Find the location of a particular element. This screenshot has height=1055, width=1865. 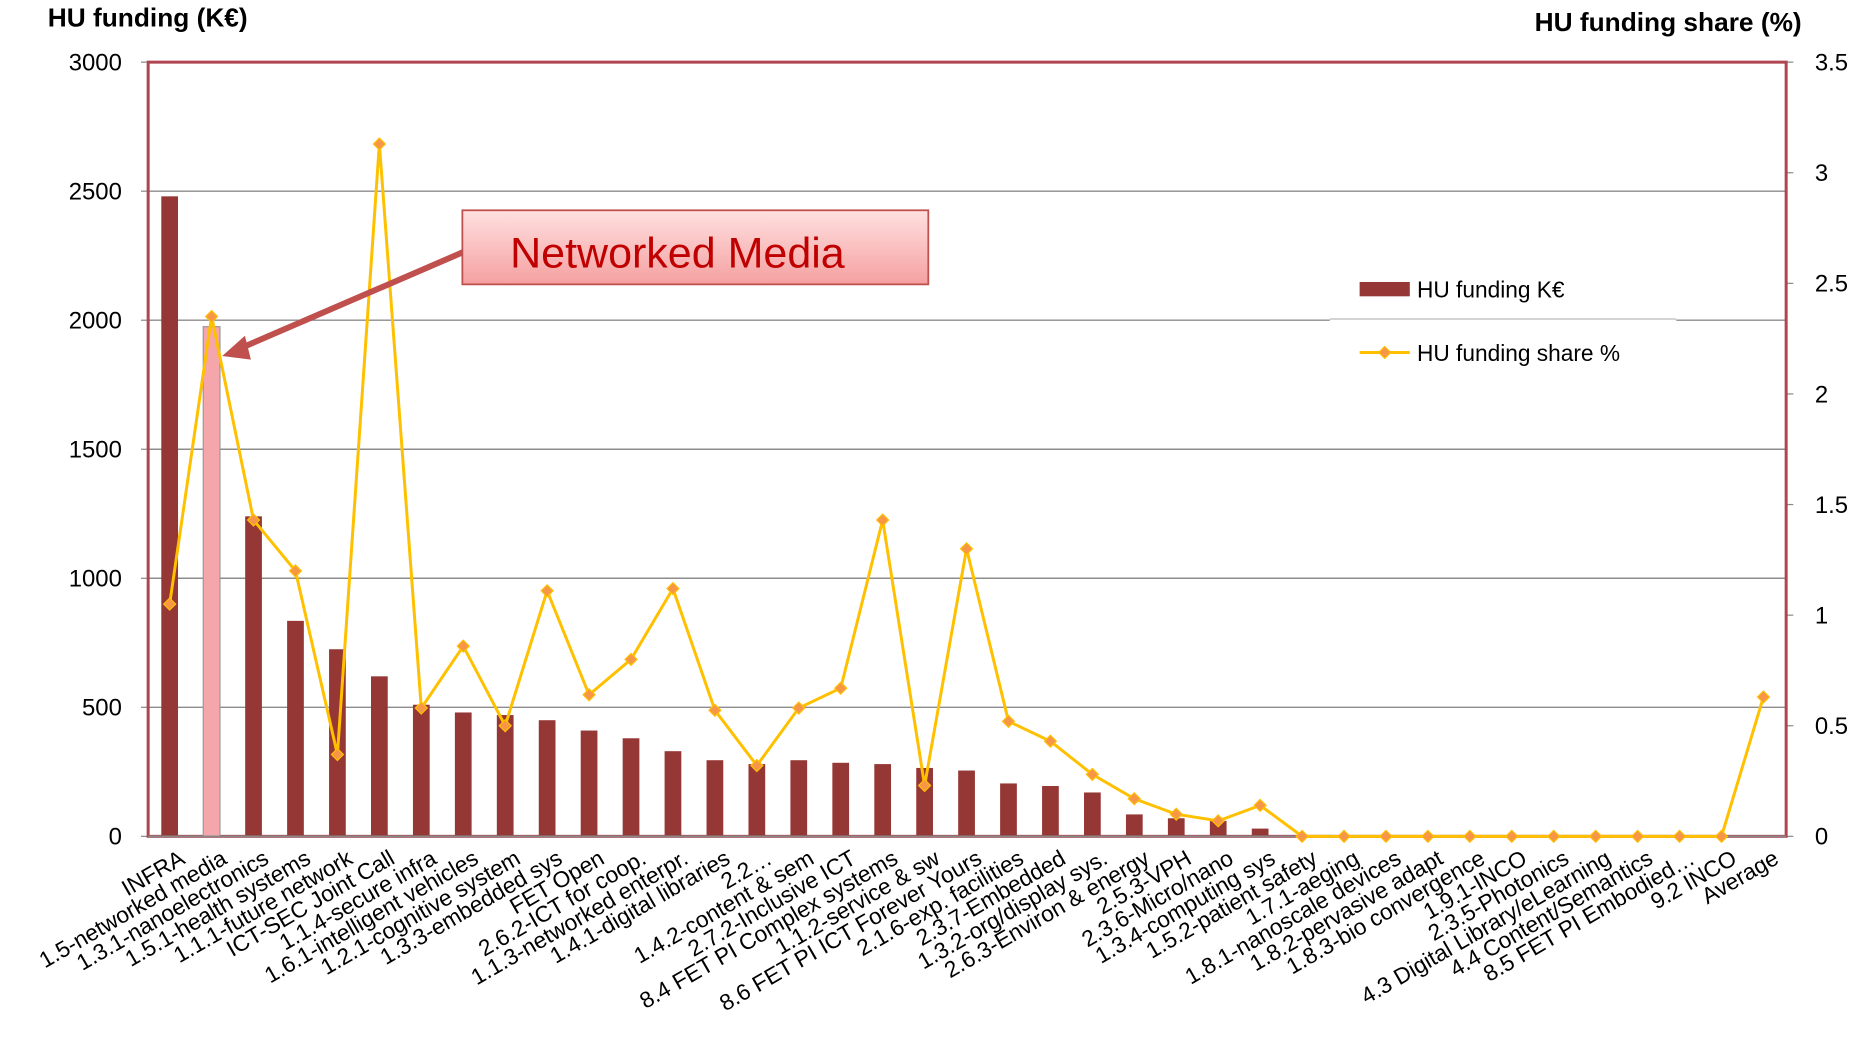

annotation-box is located at coordinates (695, 247).